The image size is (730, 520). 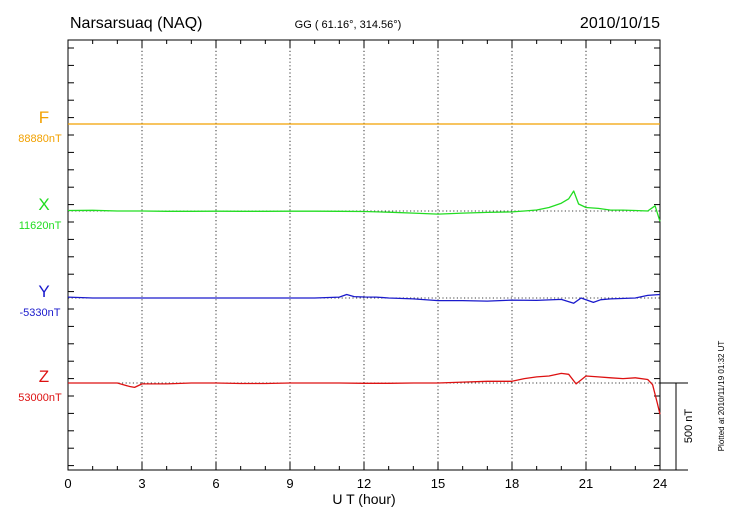 What do you see at coordinates (620, 23) in the screenshot?
I see `date-label: 2010/10/15` at bounding box center [620, 23].